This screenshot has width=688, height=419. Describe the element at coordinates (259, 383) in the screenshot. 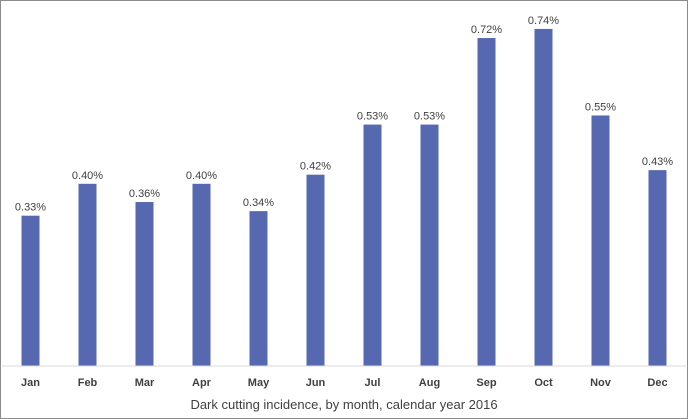

I see `x-tick-label-may: May` at that location.